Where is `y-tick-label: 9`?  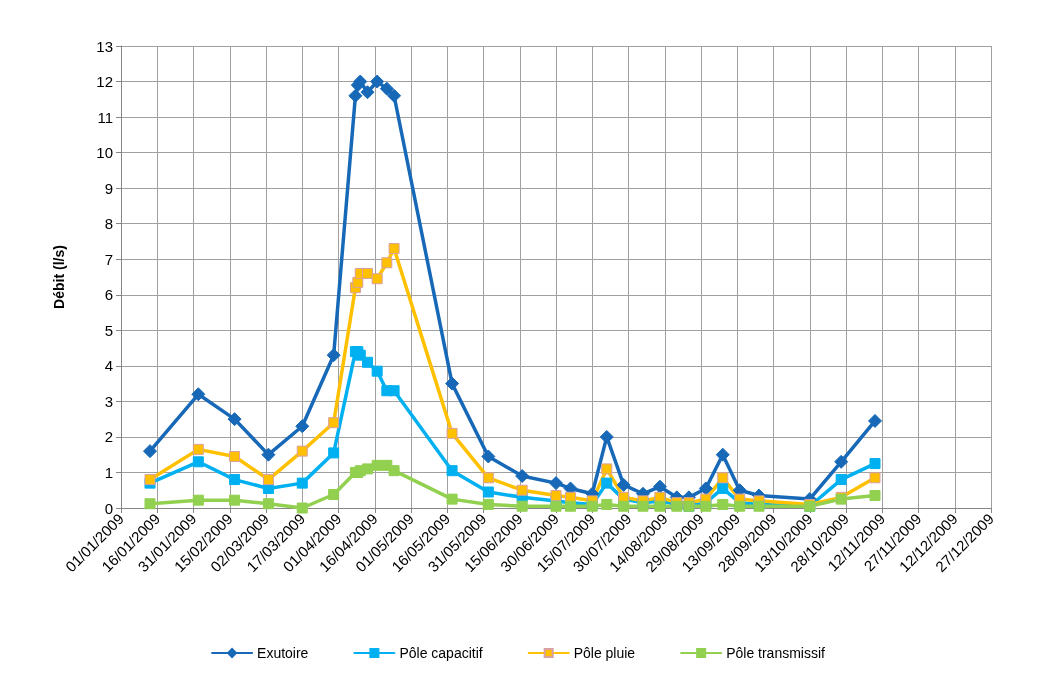
y-tick-label: 9 is located at coordinates (108, 188).